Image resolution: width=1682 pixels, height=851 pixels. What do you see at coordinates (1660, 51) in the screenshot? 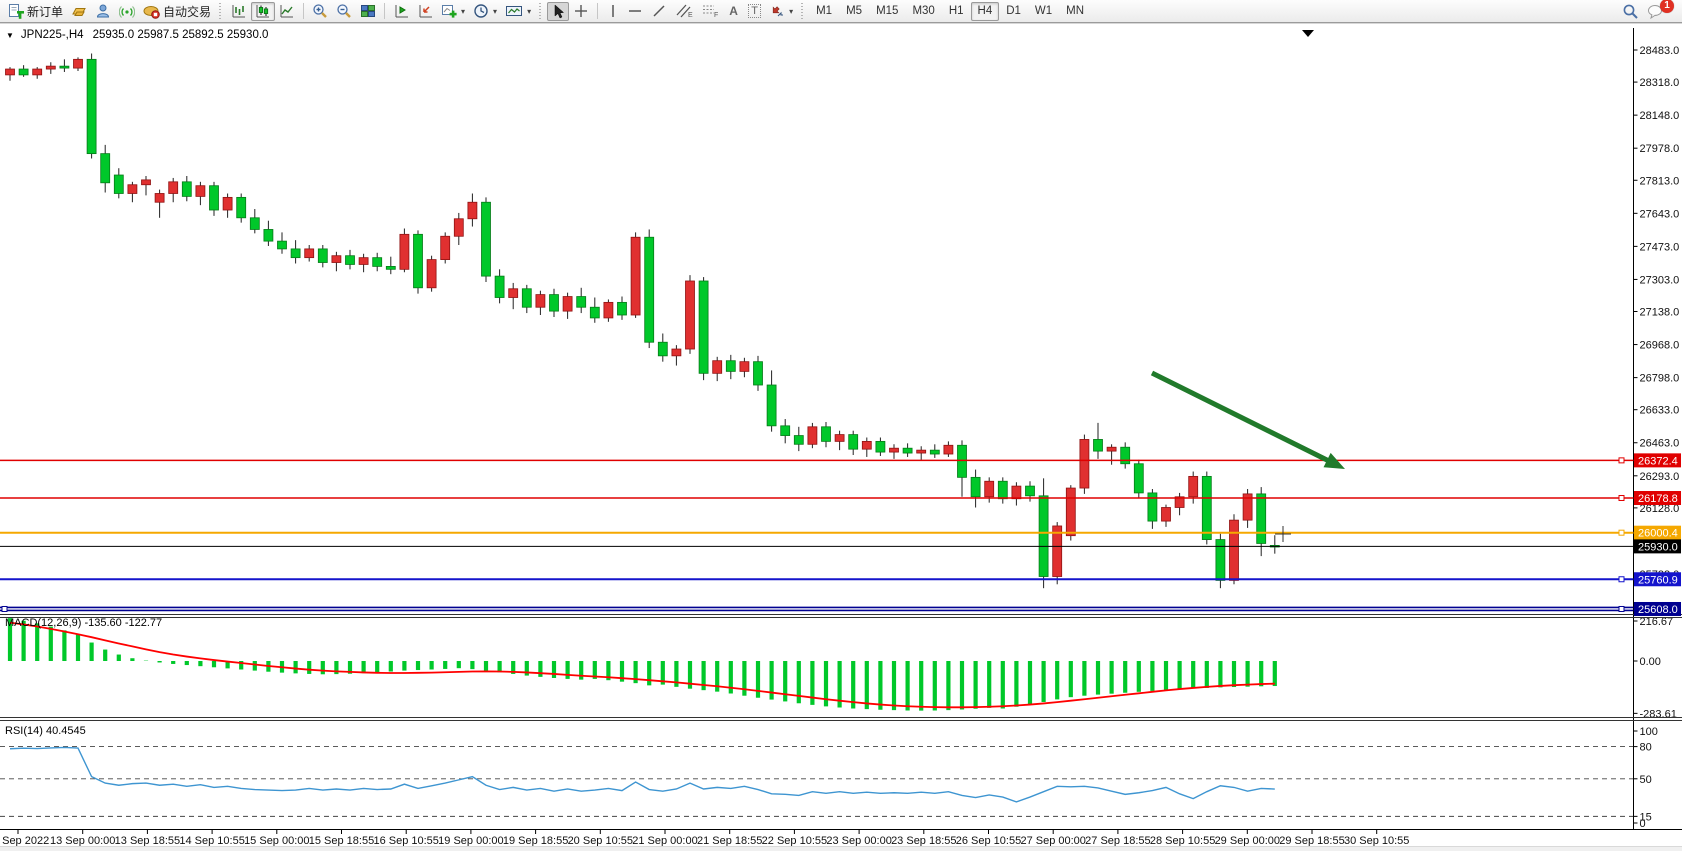
I see `price-tick-label: 28483.0` at bounding box center [1660, 51].